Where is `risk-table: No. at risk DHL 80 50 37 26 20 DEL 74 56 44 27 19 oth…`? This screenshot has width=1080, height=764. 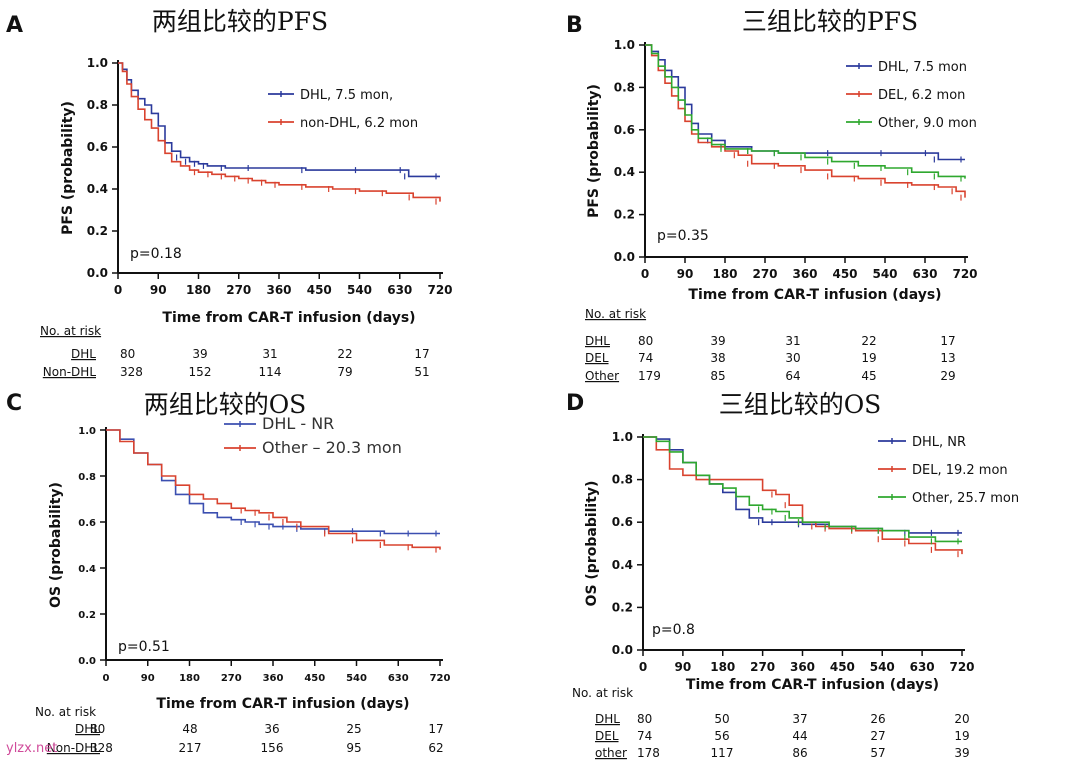
risk-table: No. at risk DHL 80 50 37 26 20 DEL 74 56 44 27 19 oth… is located at coordinates (771, 723).